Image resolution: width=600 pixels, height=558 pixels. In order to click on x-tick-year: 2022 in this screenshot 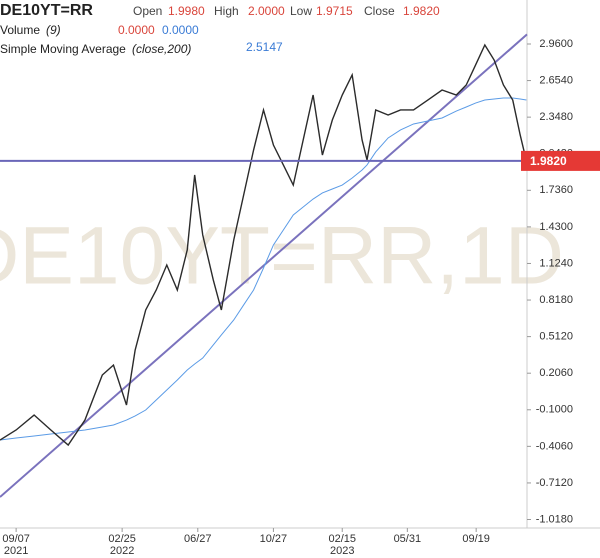, I will do `click(122, 551)`.